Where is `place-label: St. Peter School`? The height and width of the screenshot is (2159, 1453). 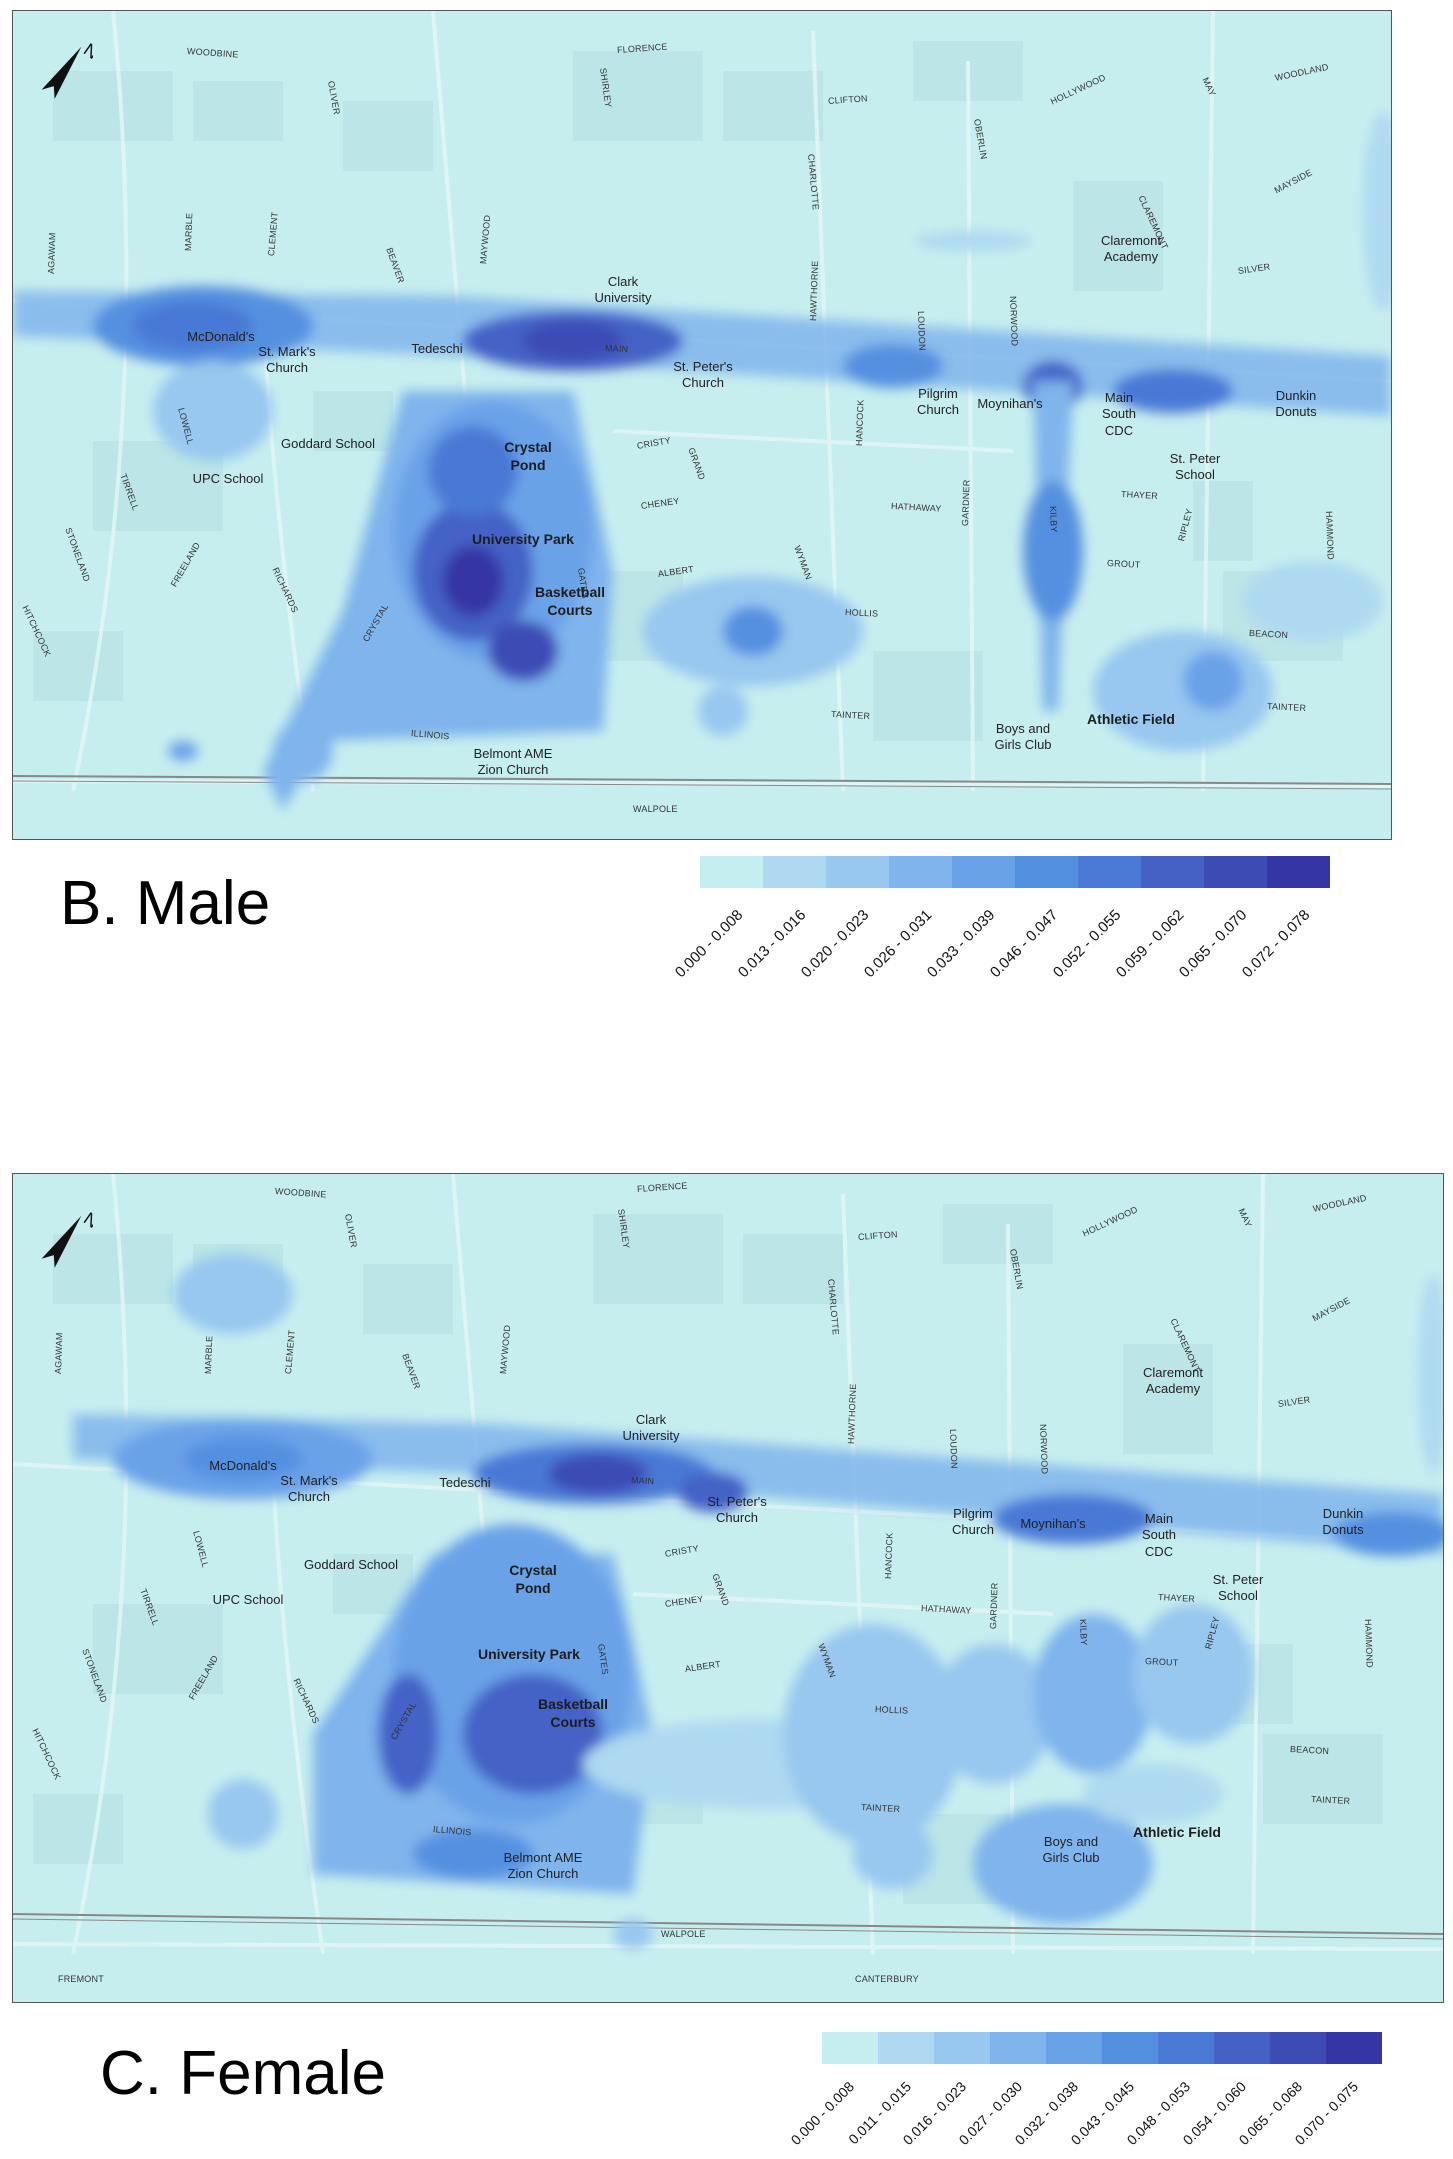 place-label: St. Peter School is located at coordinates (1238, 1588).